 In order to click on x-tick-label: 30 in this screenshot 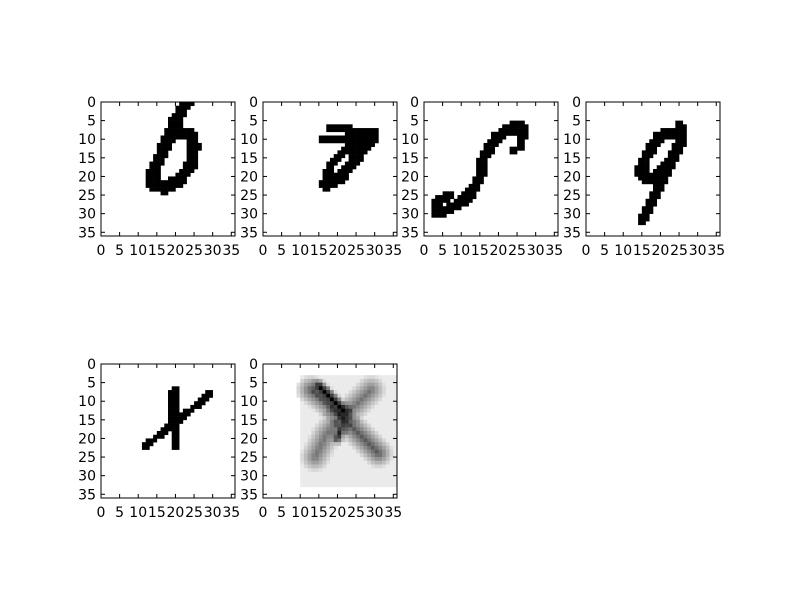, I will do `click(536, 251)`.